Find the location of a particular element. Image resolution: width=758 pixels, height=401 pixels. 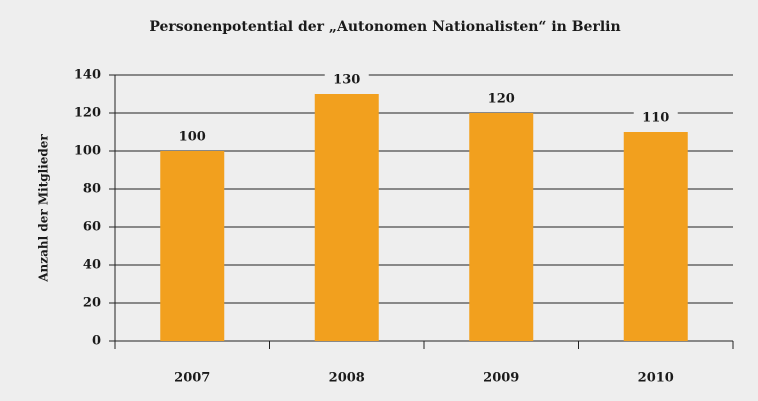

data-label: 120 is located at coordinates (501, 99).